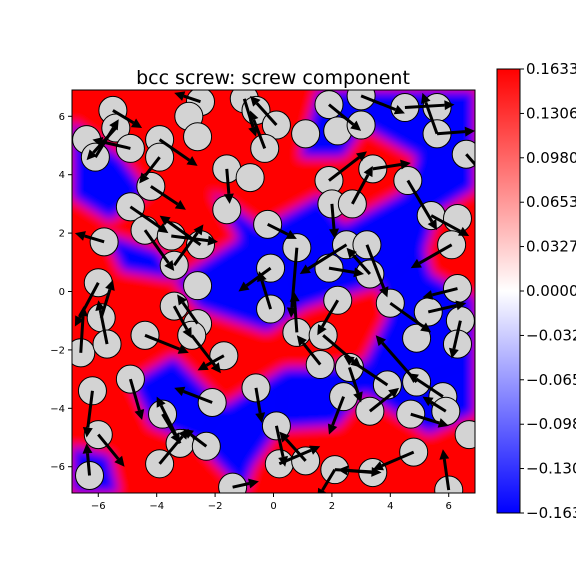 Image resolution: width=576 pixels, height=576 pixels. I want to click on y-tick-label: −2, so click(57, 350).